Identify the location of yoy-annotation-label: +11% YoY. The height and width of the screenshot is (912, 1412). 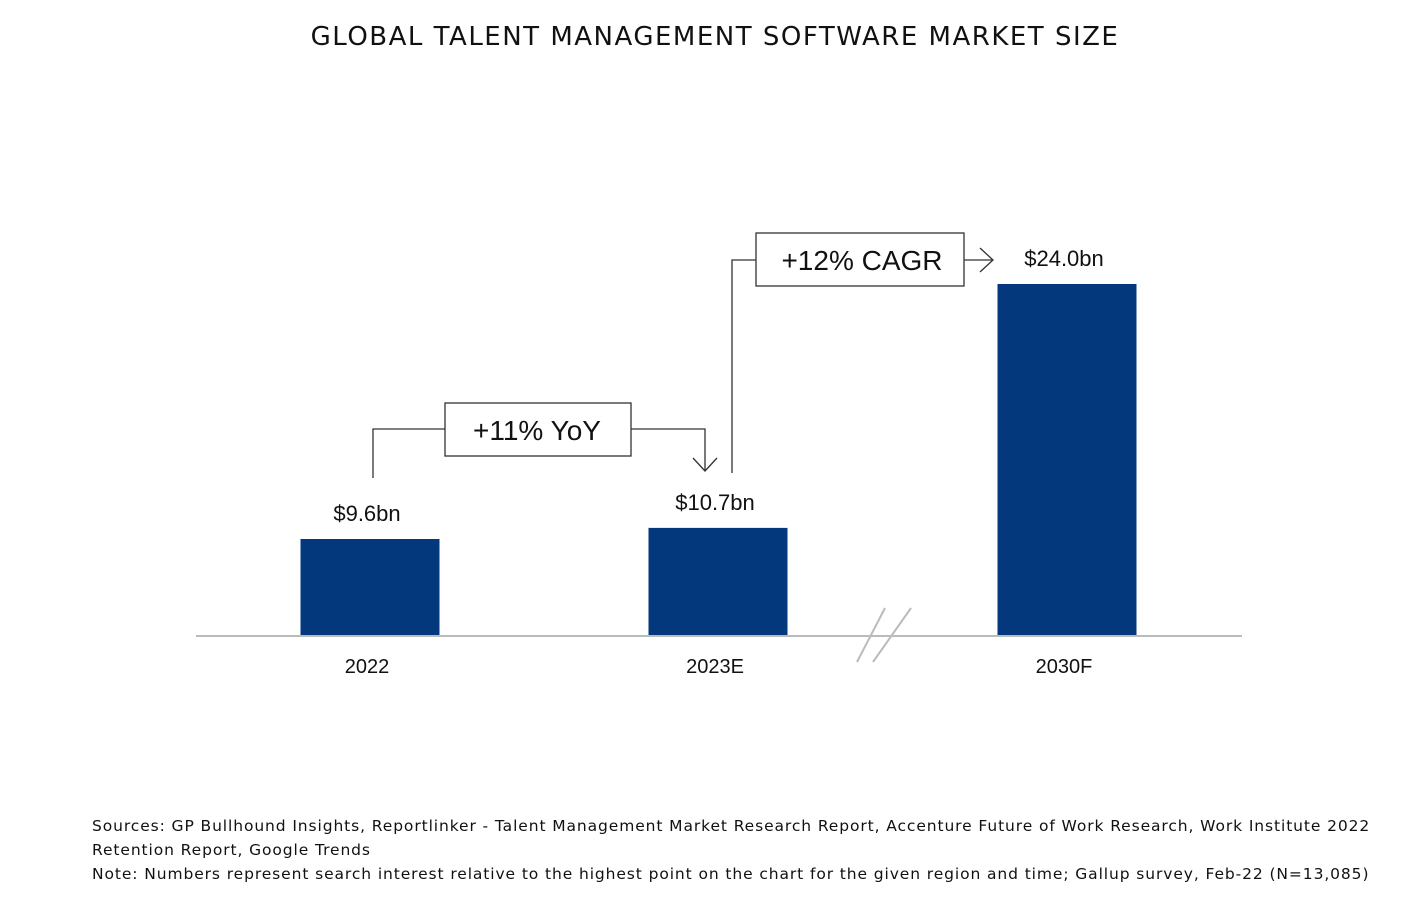
(537, 430).